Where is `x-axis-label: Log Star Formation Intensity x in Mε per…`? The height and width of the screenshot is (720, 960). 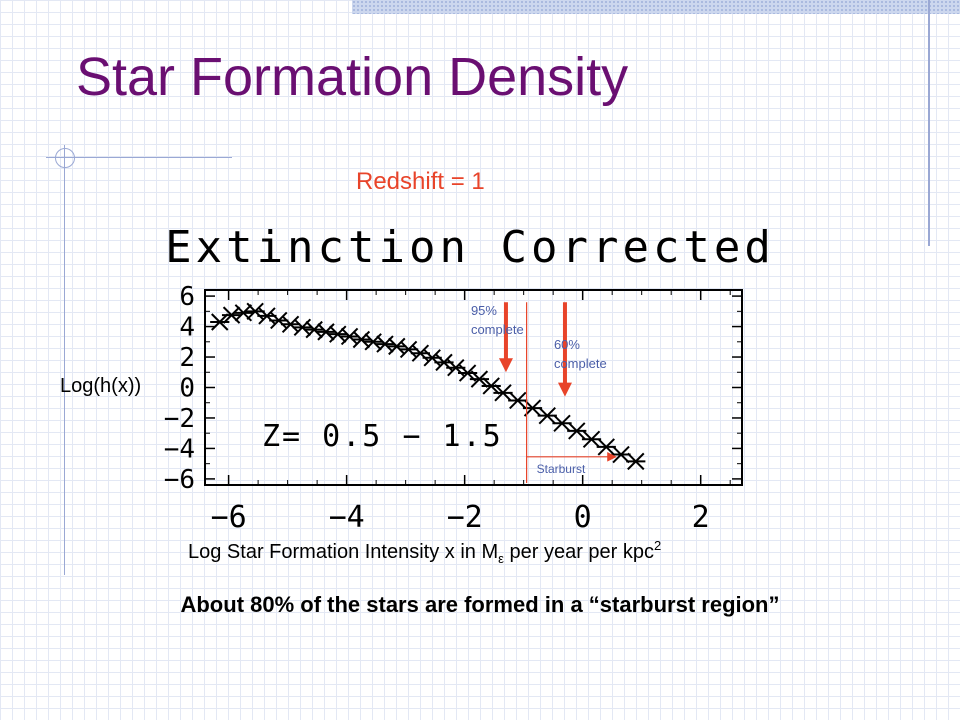
x-axis-label: Log Star Formation Intensity x in Mε per… is located at coordinates (424, 552).